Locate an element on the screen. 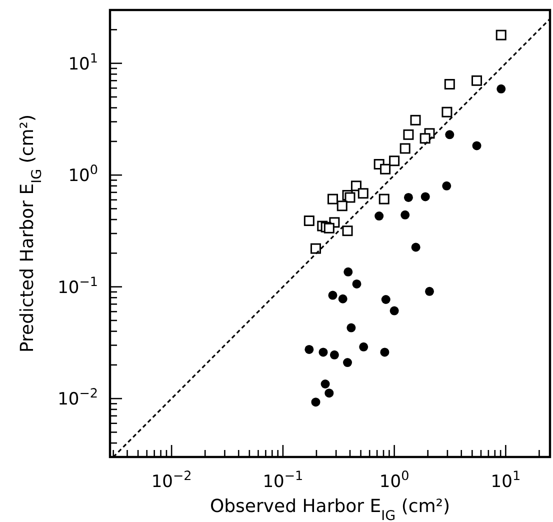 The image size is (553, 522). y-tick-label: 10$^{−1}$ is located at coordinates (78, 286).